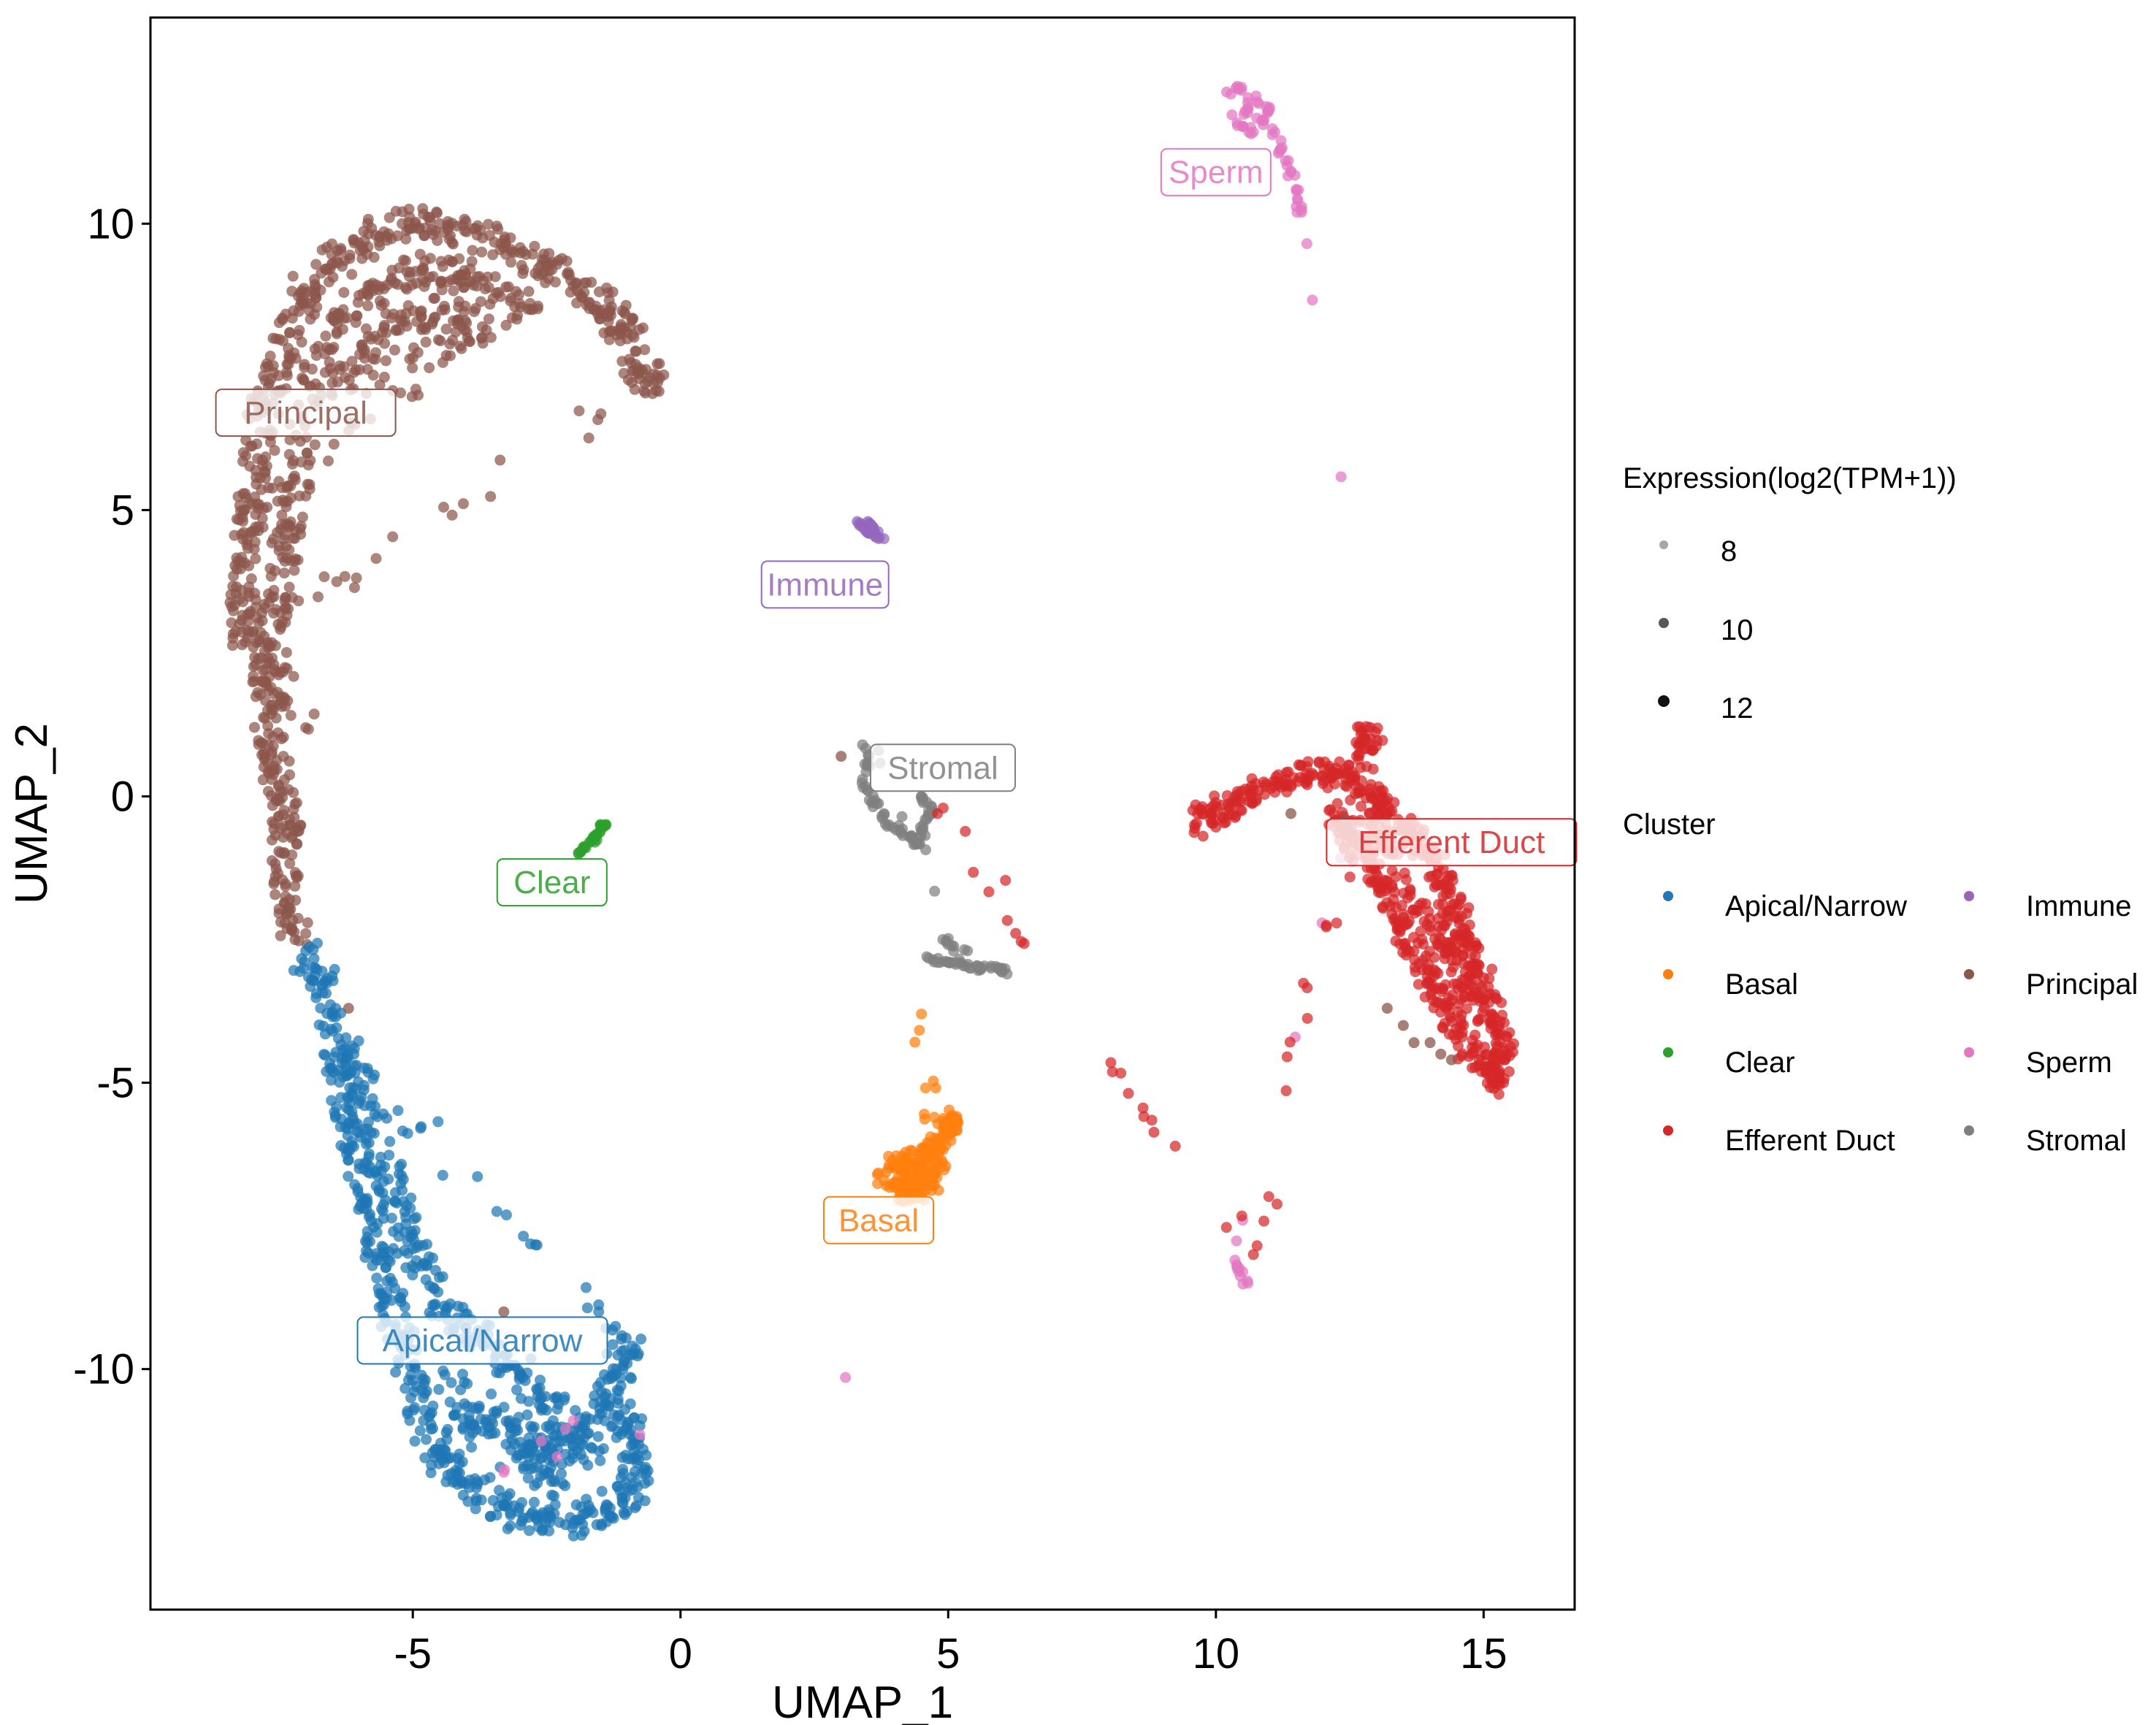 The image size is (2156, 1725). What do you see at coordinates (825, 585) in the screenshot?
I see `cluster-label: Immune` at bounding box center [825, 585].